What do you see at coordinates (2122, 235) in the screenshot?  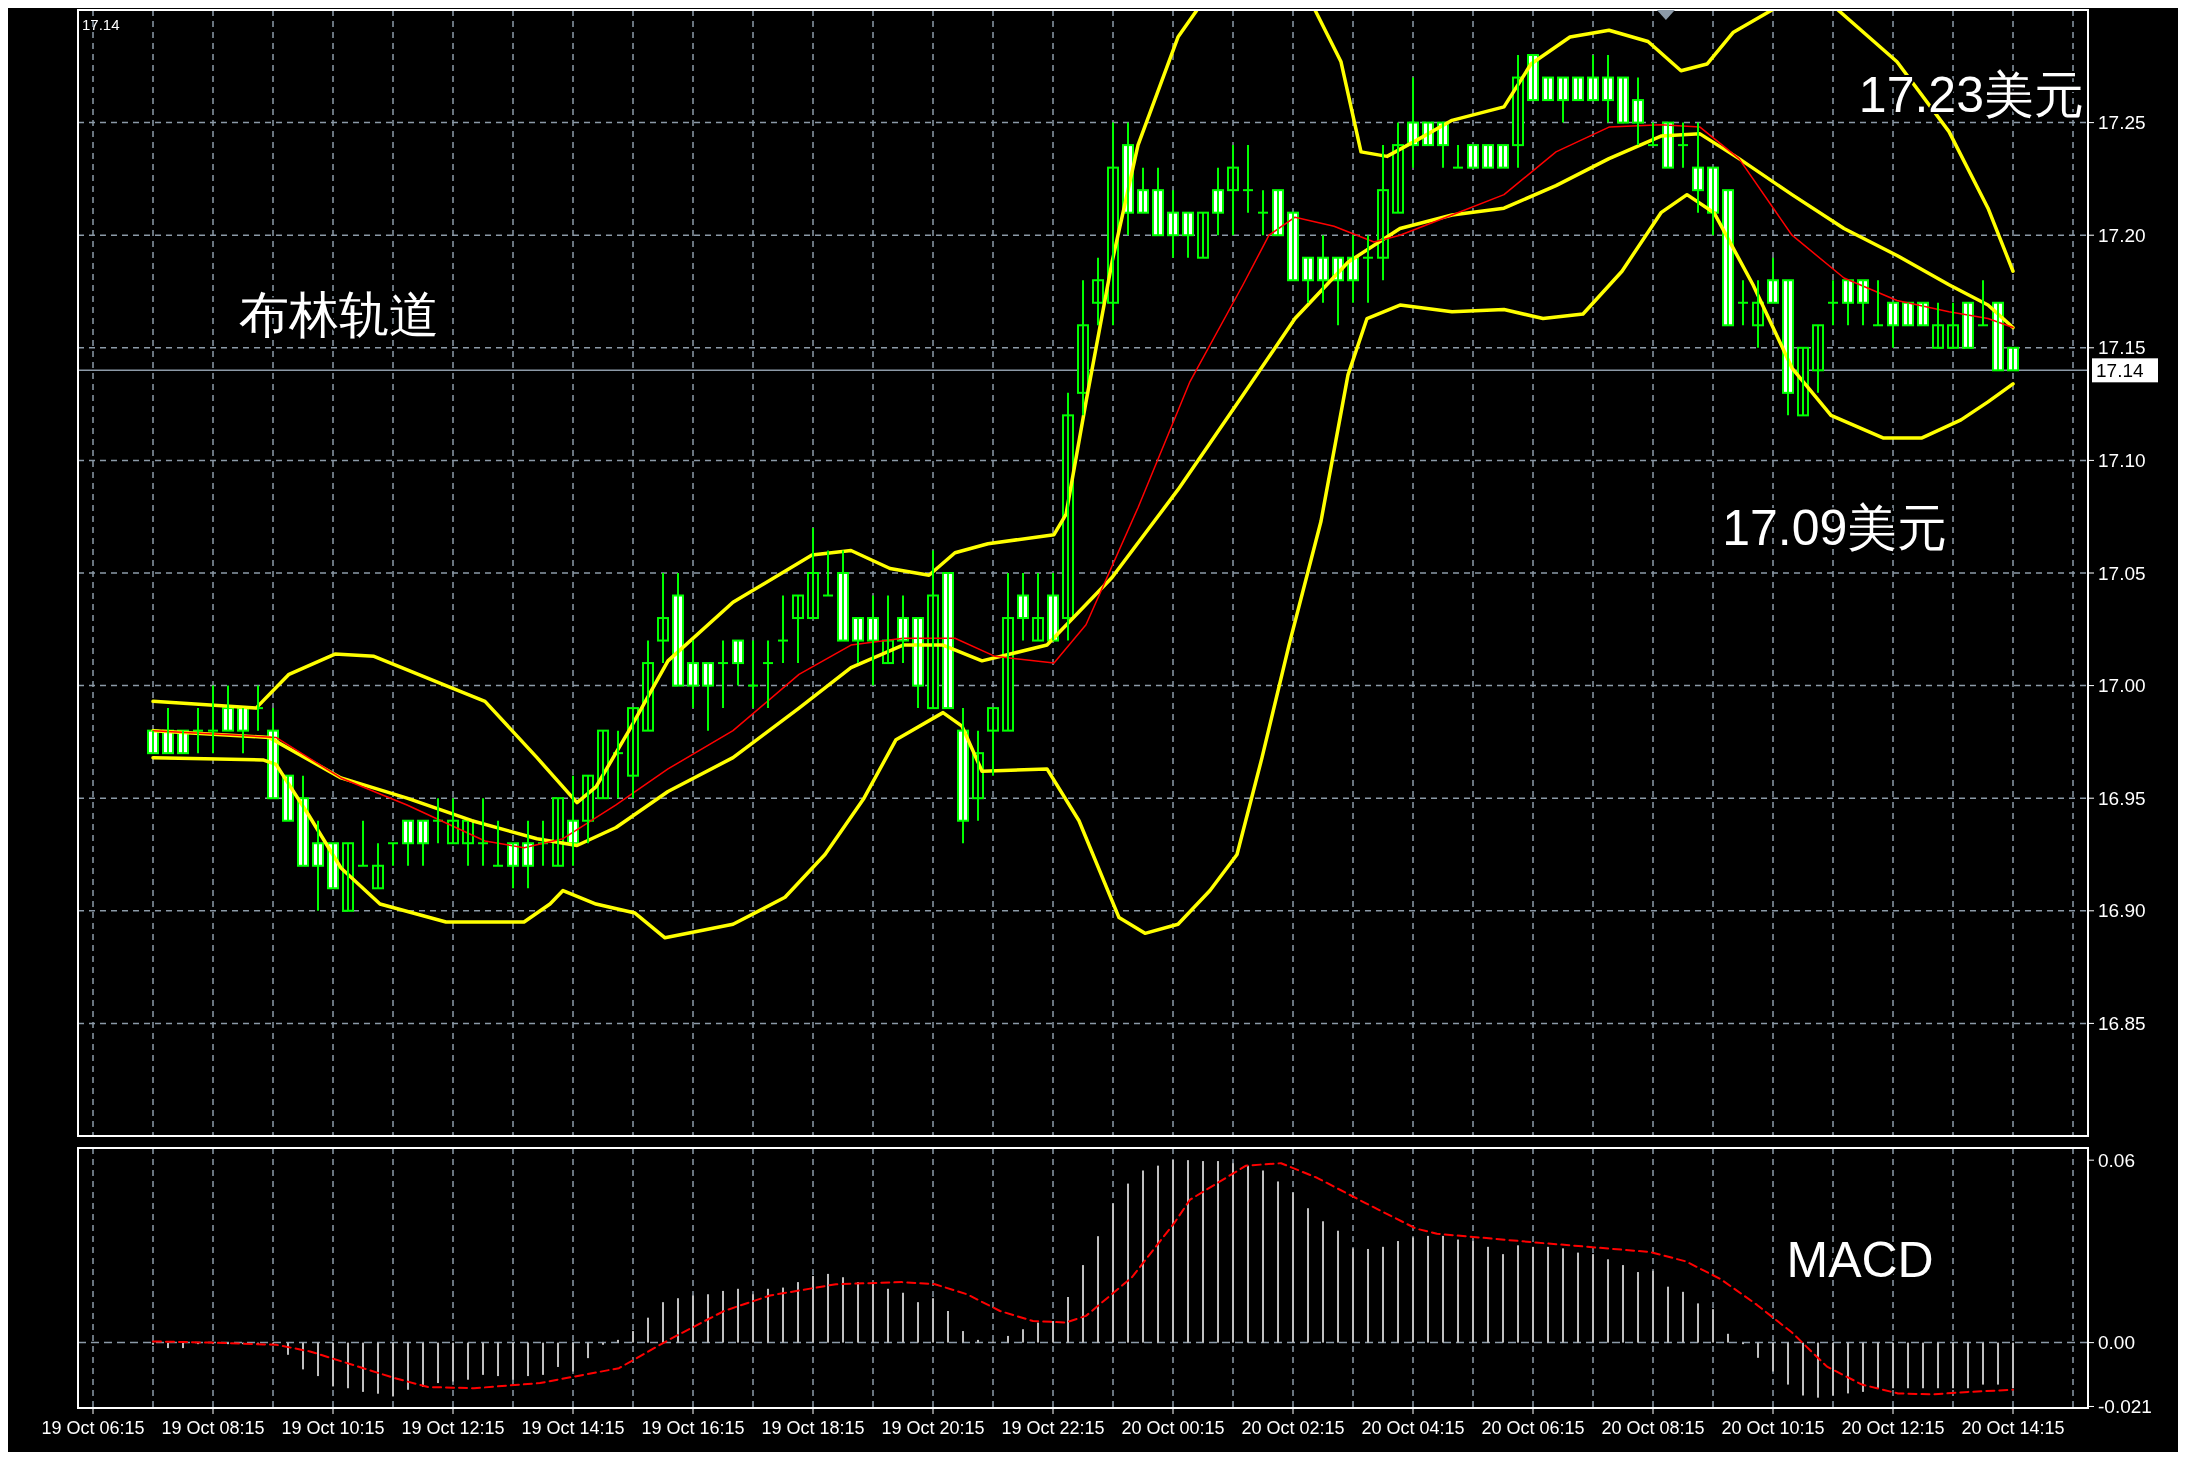 I see `y-tick-label: 17.20` at bounding box center [2122, 235].